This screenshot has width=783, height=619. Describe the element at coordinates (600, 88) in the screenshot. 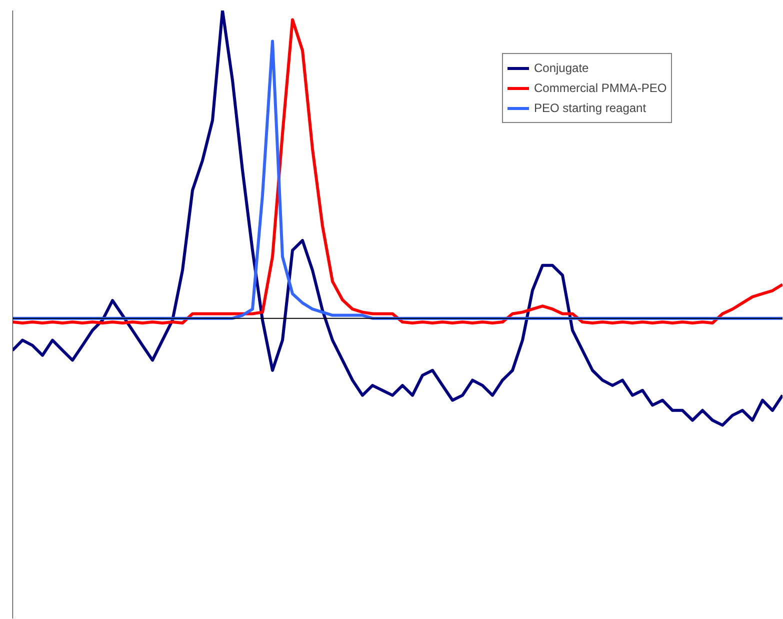

I see `legend-label: Commercial PMMA-PEO` at that location.